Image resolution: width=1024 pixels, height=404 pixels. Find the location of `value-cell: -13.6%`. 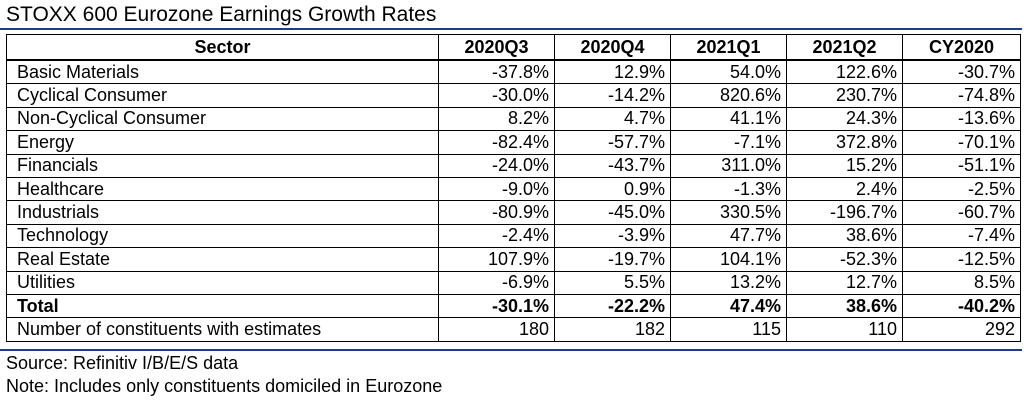

value-cell: -13.6% is located at coordinates (961, 119).